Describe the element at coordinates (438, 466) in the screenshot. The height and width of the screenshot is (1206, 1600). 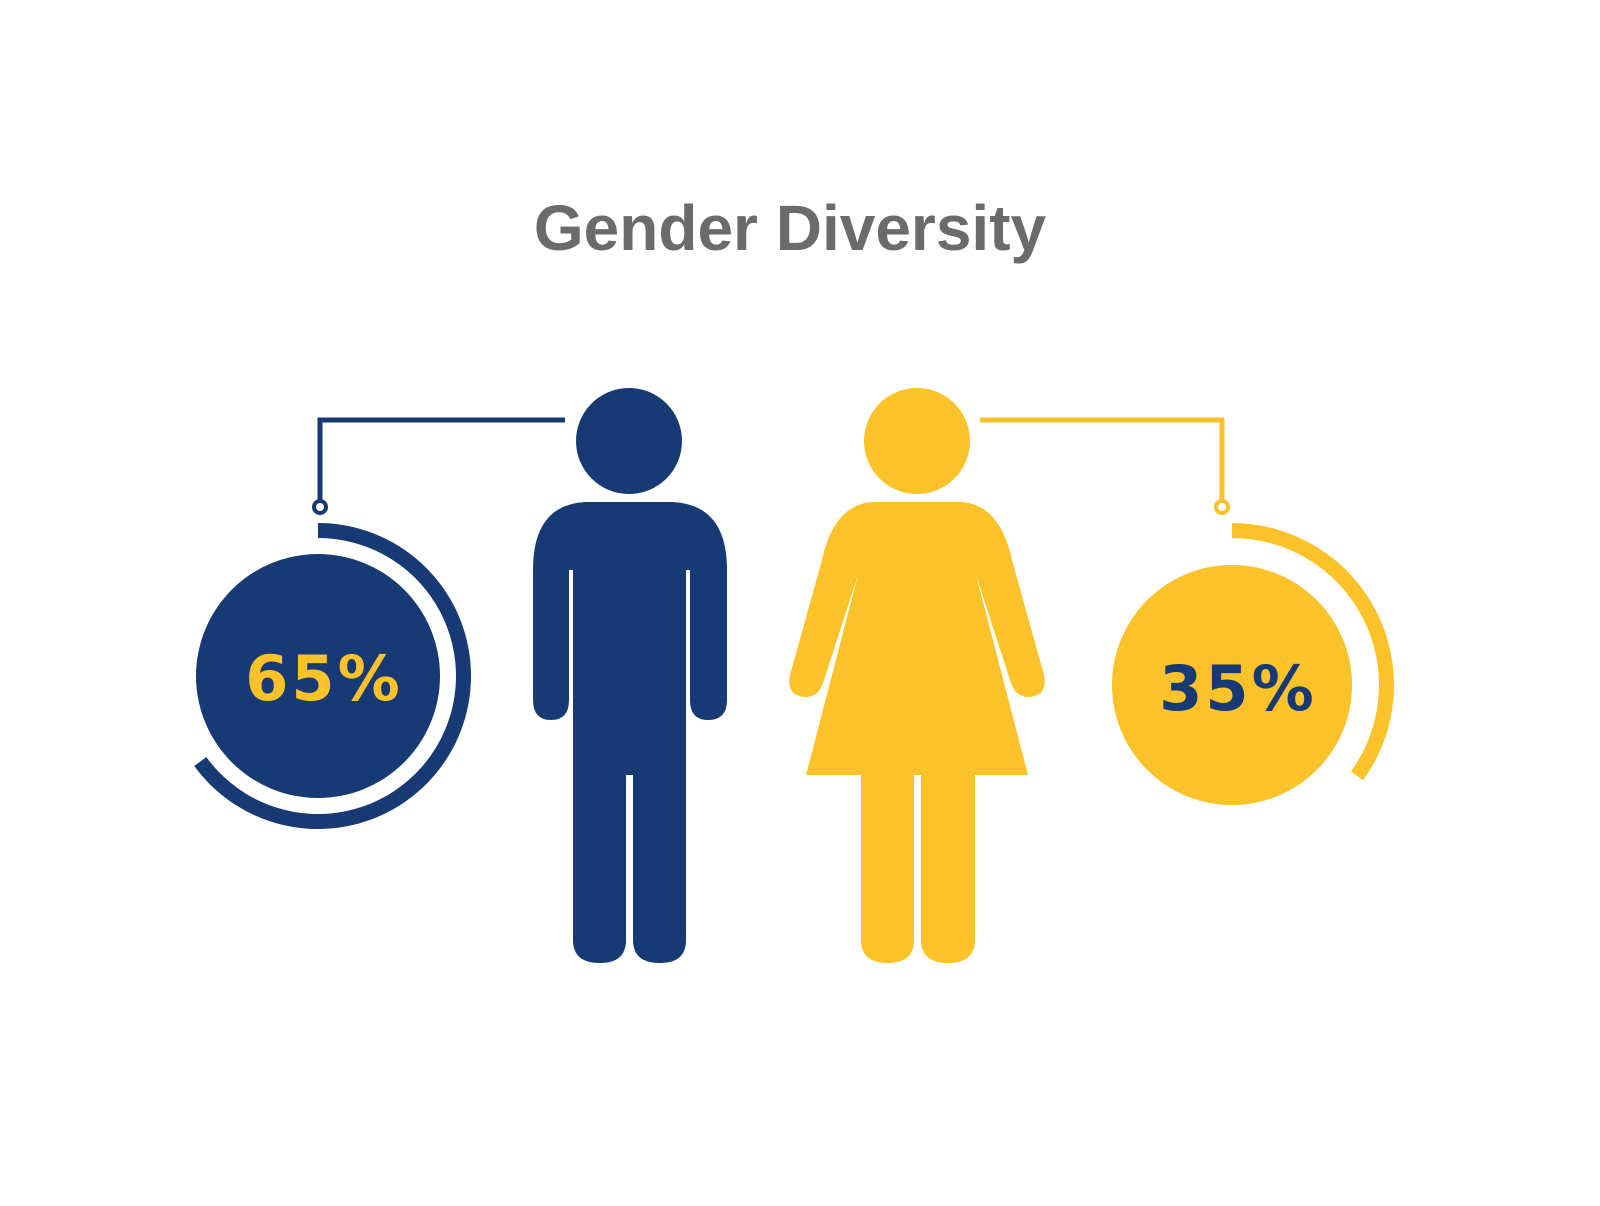
I see `male-connector` at that location.